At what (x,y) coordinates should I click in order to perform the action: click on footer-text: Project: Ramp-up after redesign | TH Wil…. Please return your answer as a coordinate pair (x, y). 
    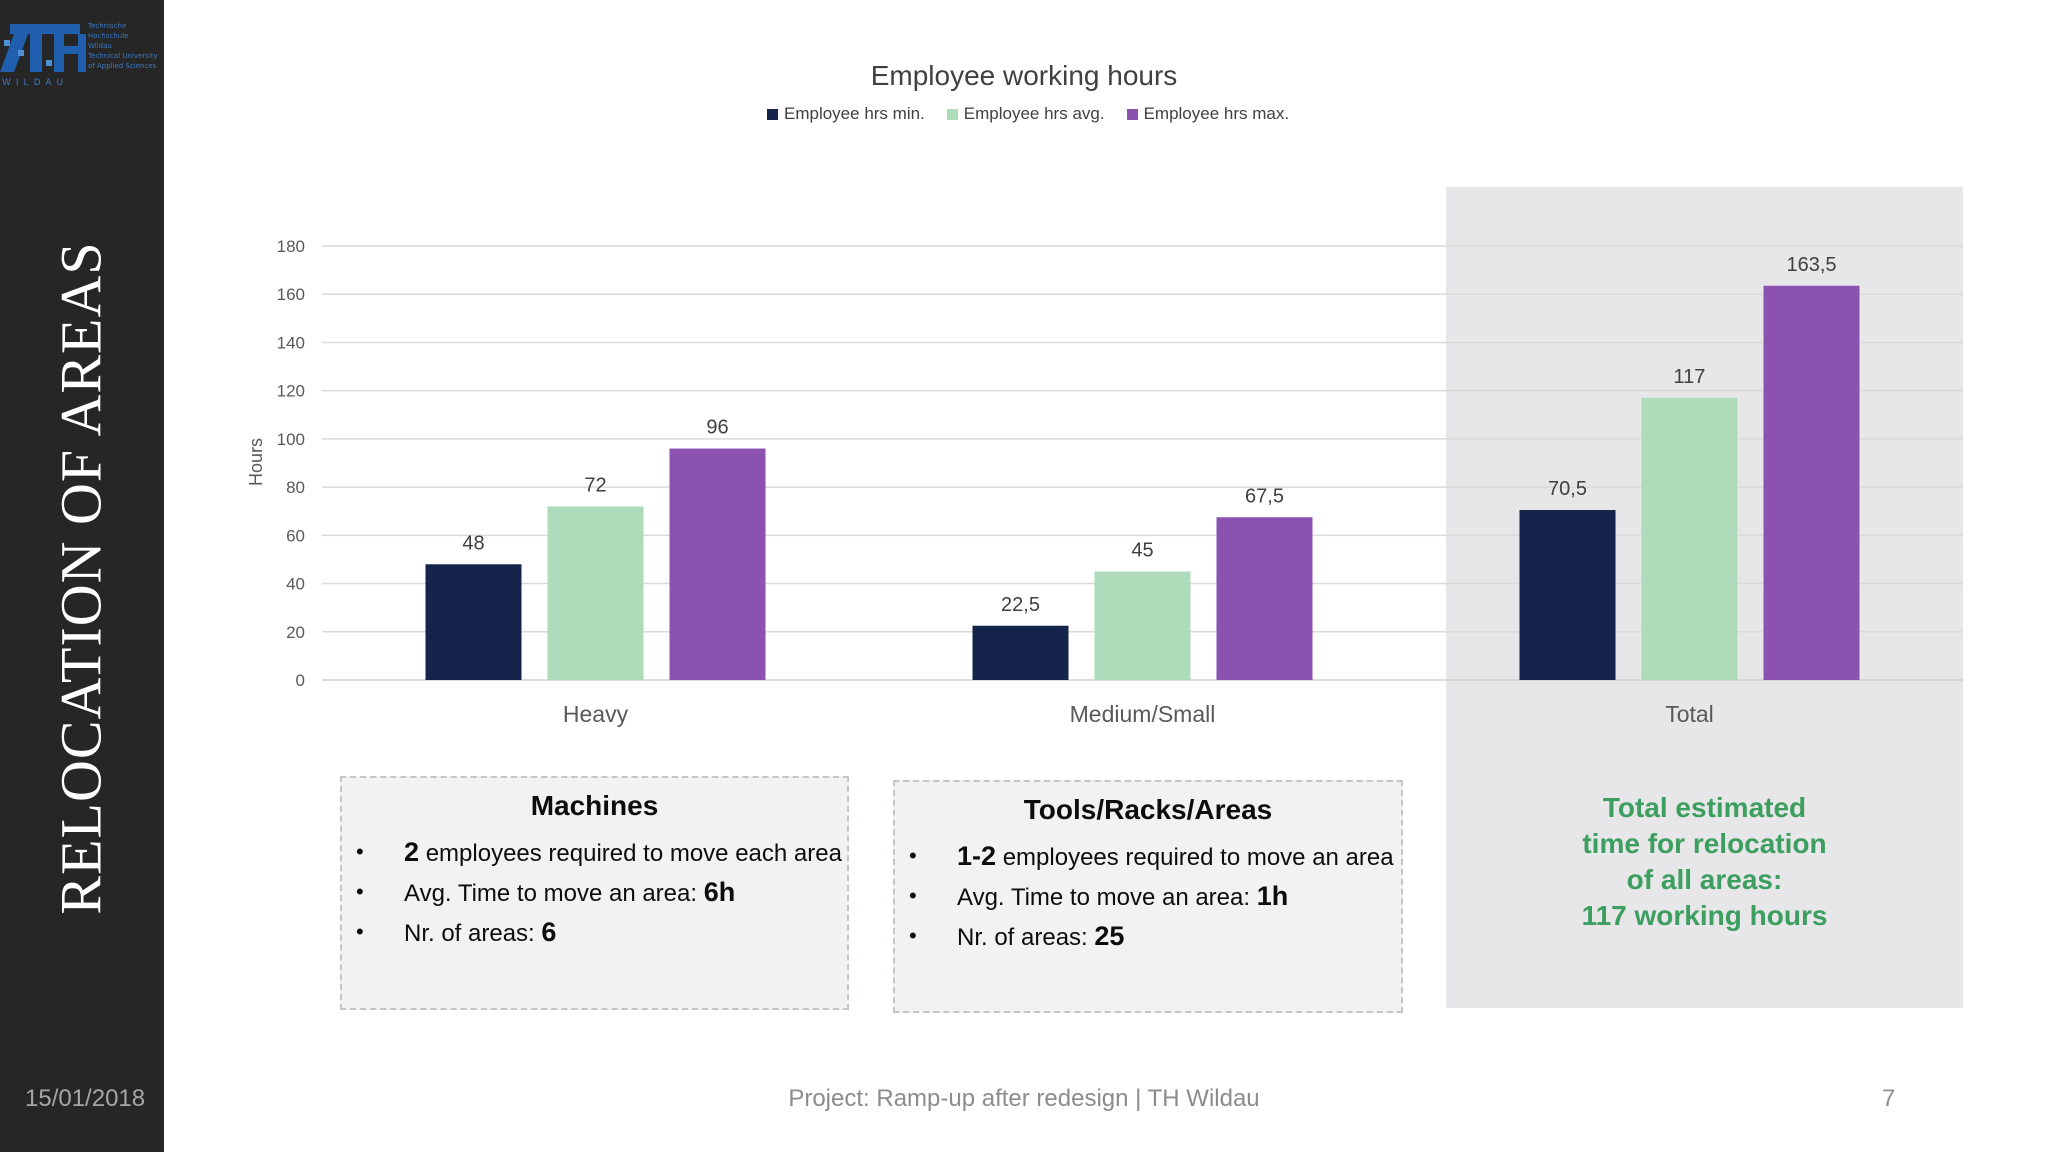
    Looking at the image, I should click on (1024, 1098).